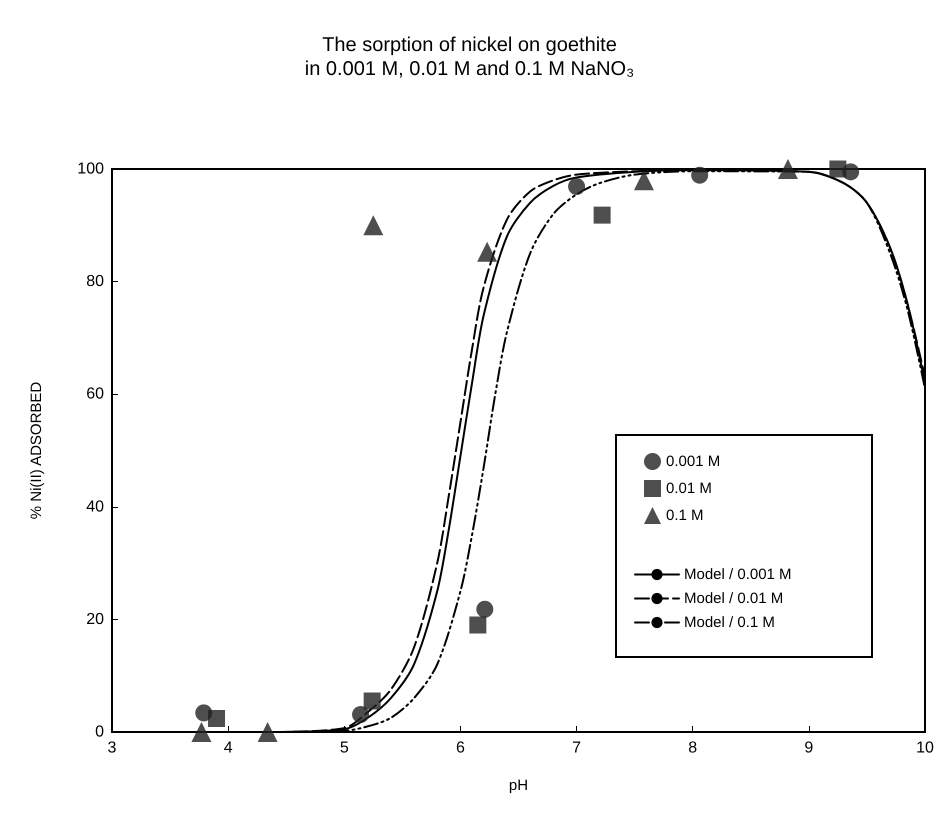 The image size is (939, 816). Describe the element at coordinates (693, 748) in the screenshot. I see `x-tick-label: 8` at that location.